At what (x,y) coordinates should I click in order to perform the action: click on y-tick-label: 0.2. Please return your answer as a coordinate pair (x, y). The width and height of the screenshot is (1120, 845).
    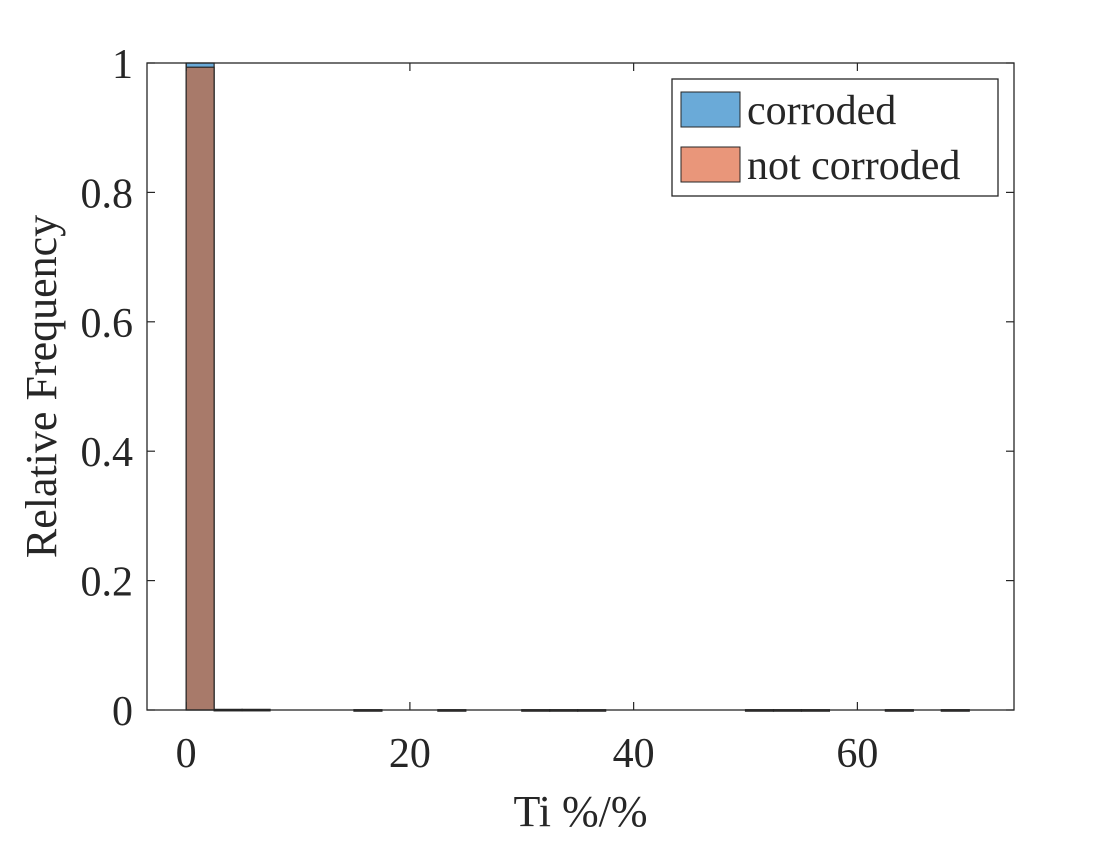
    Looking at the image, I should click on (107, 583).